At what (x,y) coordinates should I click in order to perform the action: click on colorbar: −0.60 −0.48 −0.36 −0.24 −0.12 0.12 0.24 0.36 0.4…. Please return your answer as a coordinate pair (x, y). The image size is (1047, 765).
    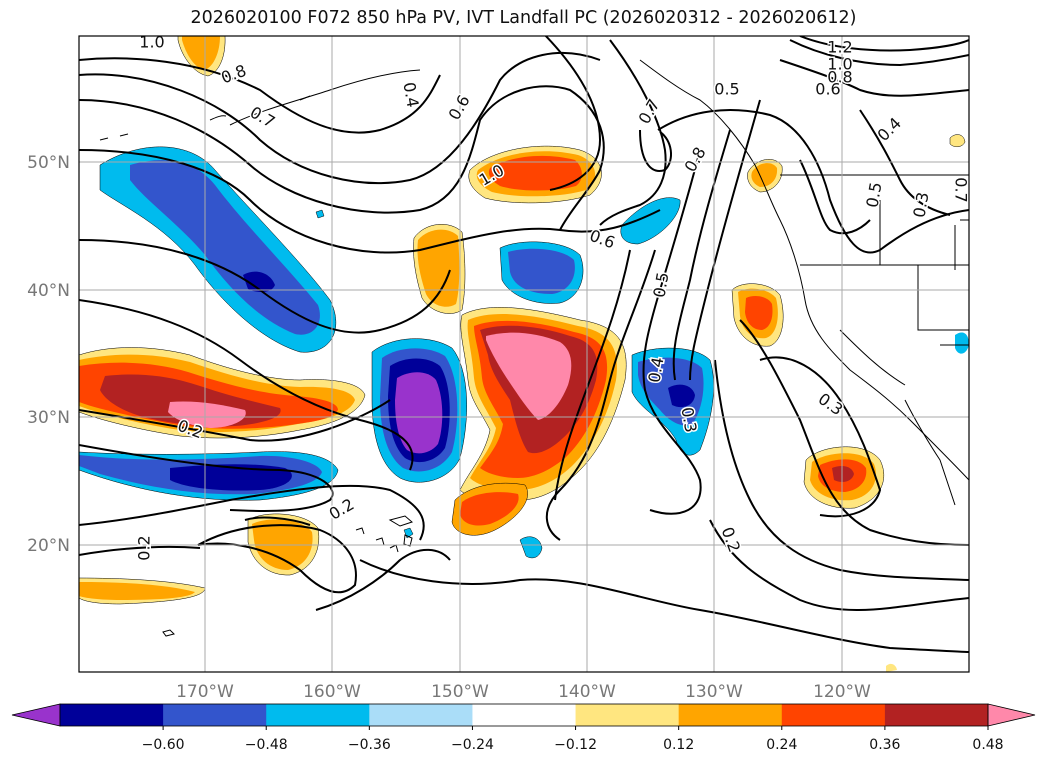
    Looking at the image, I should click on (523, 728).